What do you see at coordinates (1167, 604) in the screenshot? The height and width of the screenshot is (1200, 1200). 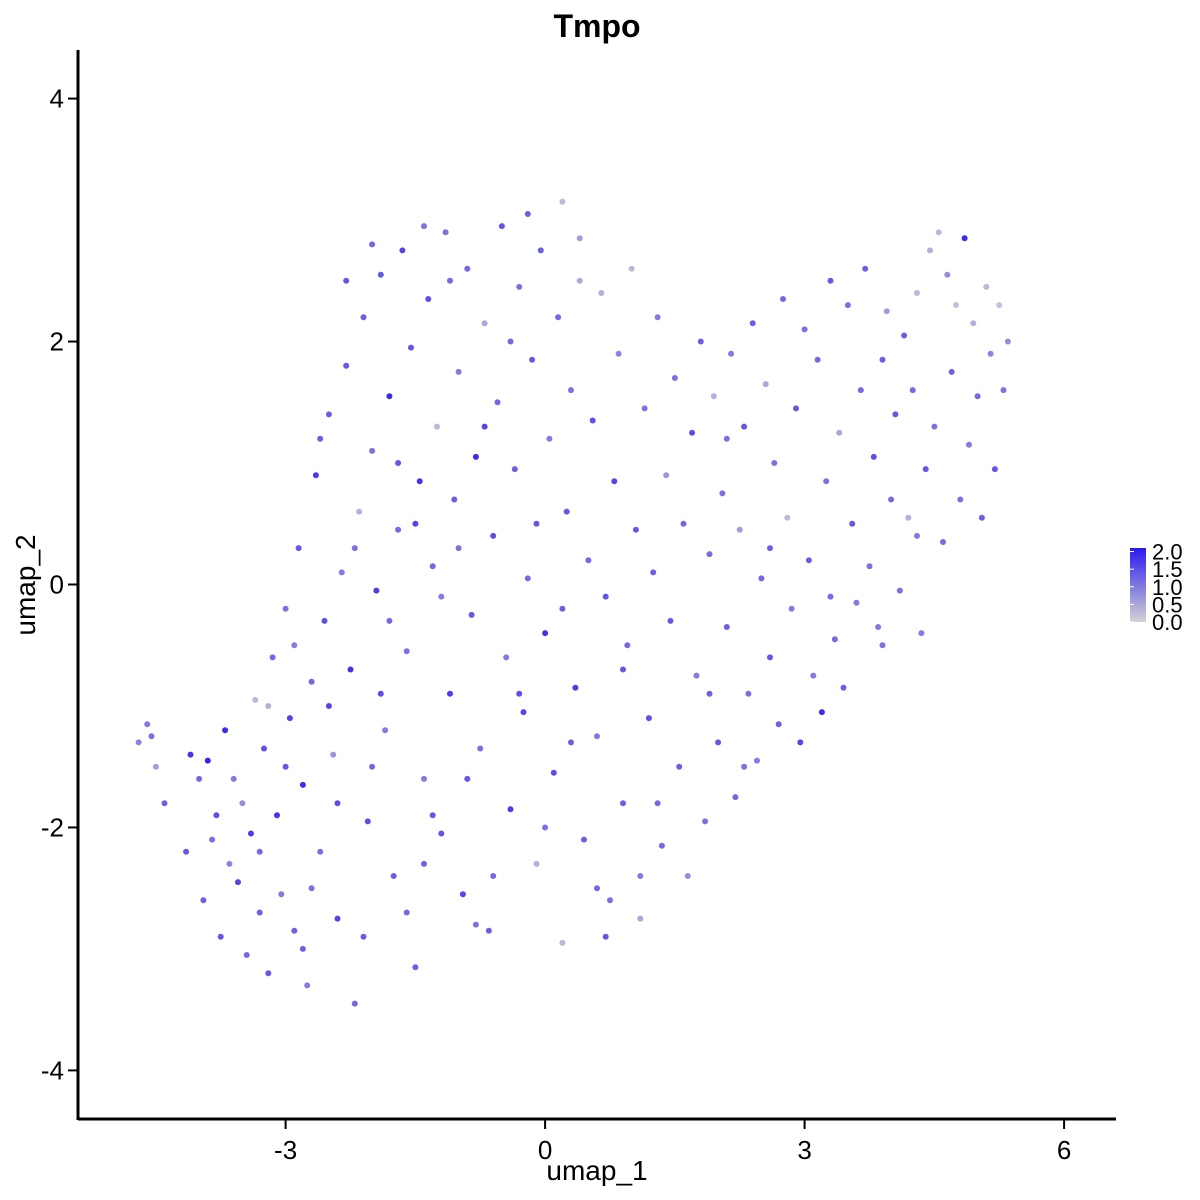 I see `colorbar-tick-label: 0.5` at bounding box center [1167, 604].